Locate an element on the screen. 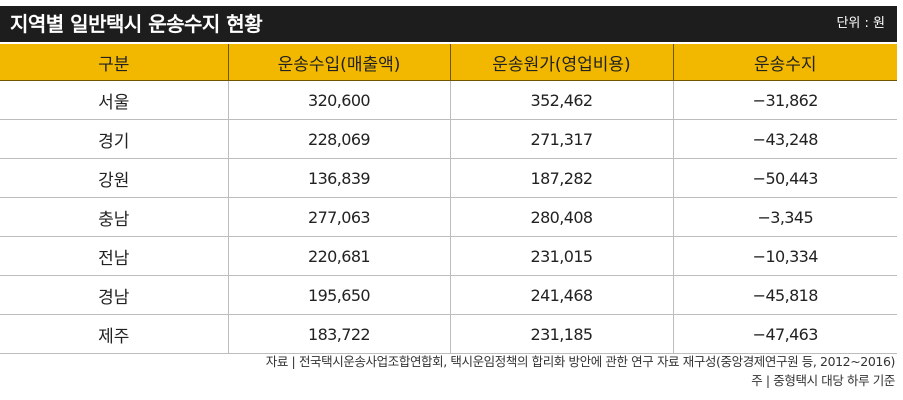  header-balance: 운송수지 is located at coordinates (784, 62).